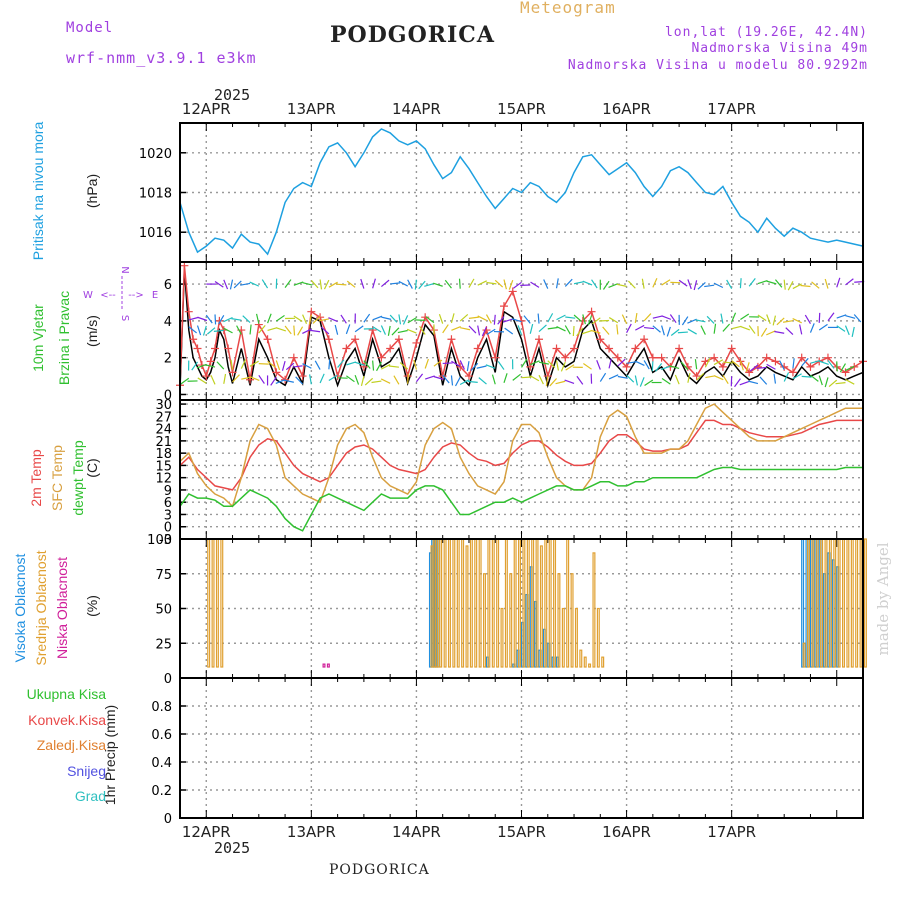  What do you see at coordinates (155, 233) in the screenshot?
I see `pressure-ytick-label: 1016` at bounding box center [155, 233].